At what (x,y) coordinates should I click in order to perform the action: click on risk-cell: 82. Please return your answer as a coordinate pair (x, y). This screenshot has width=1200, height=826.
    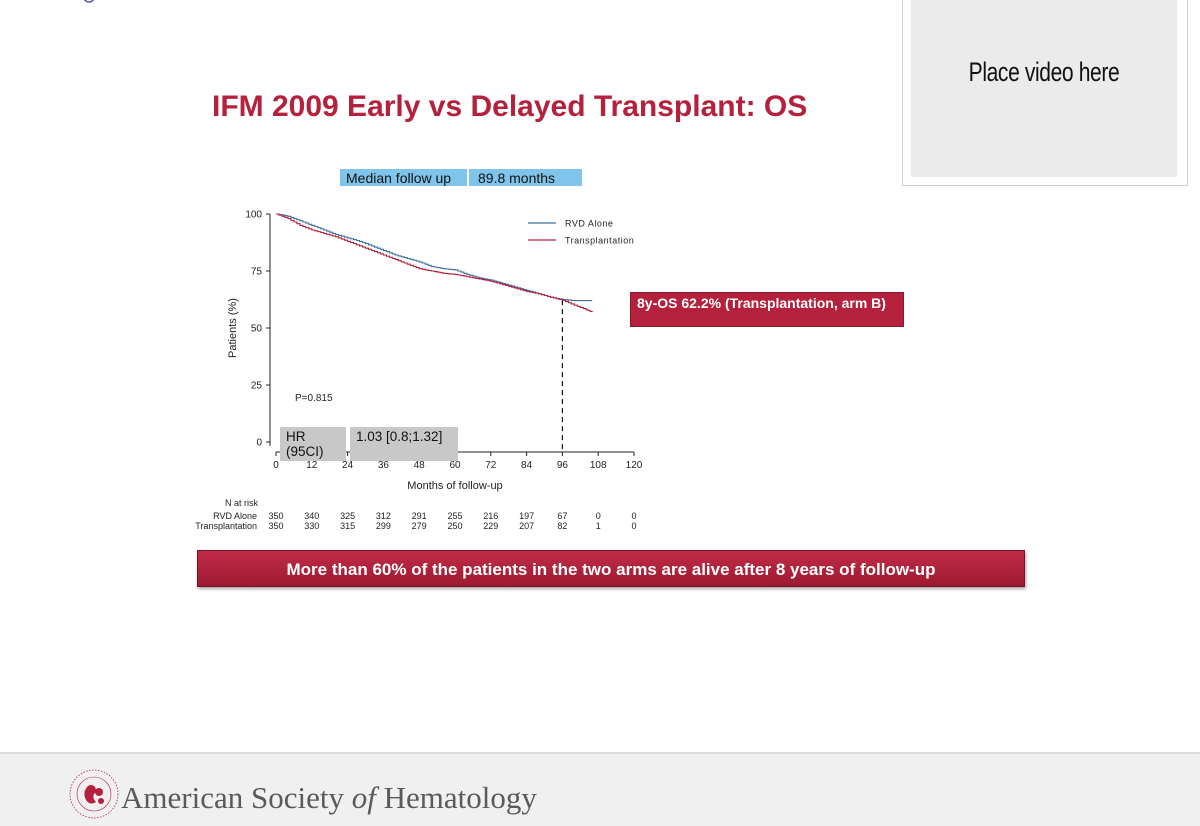
    Looking at the image, I should click on (562, 526).